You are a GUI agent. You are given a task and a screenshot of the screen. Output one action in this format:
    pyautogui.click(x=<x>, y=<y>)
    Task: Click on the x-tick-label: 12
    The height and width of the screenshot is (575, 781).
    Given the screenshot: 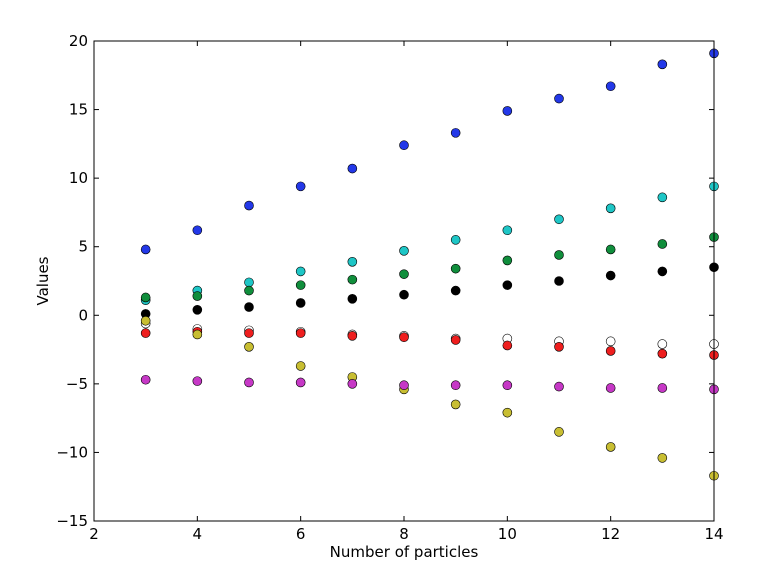 What is the action you would take?
    pyautogui.click(x=610, y=534)
    